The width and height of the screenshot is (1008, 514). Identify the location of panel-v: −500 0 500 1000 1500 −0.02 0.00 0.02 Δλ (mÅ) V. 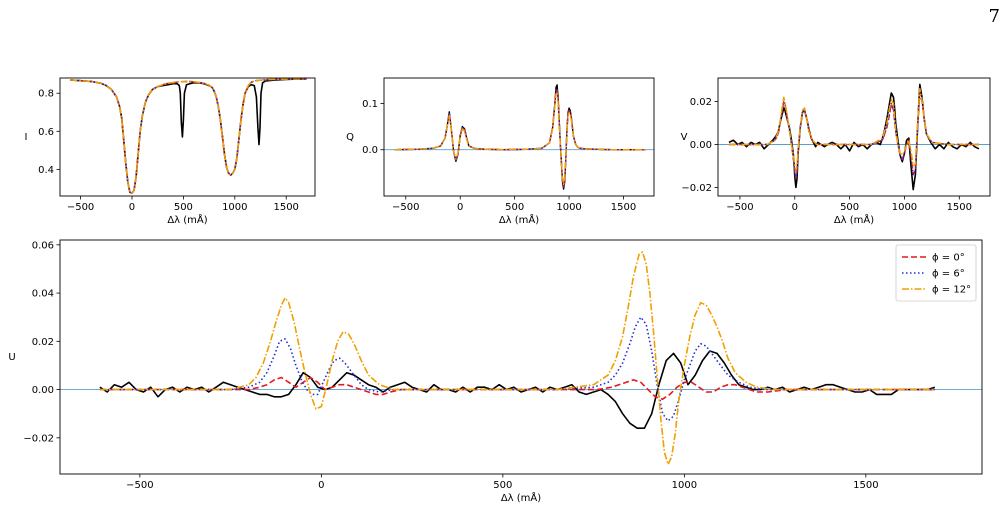
(836, 151).